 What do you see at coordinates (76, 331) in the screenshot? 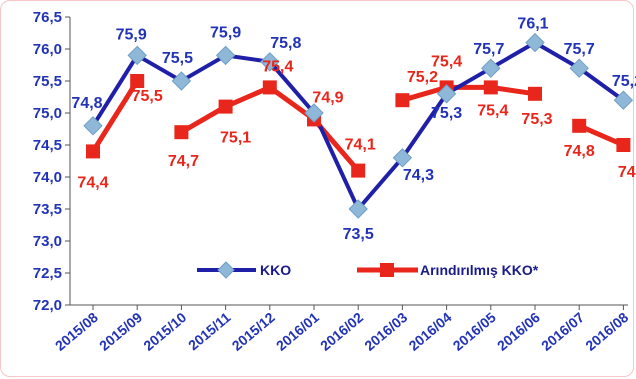
I see `x-tick-label: 2015/08` at bounding box center [76, 331].